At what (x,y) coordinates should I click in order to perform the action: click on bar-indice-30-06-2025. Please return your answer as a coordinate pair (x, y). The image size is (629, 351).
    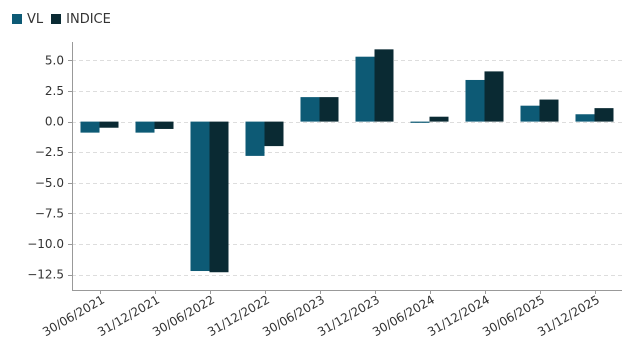
    Looking at the image, I should click on (549, 110).